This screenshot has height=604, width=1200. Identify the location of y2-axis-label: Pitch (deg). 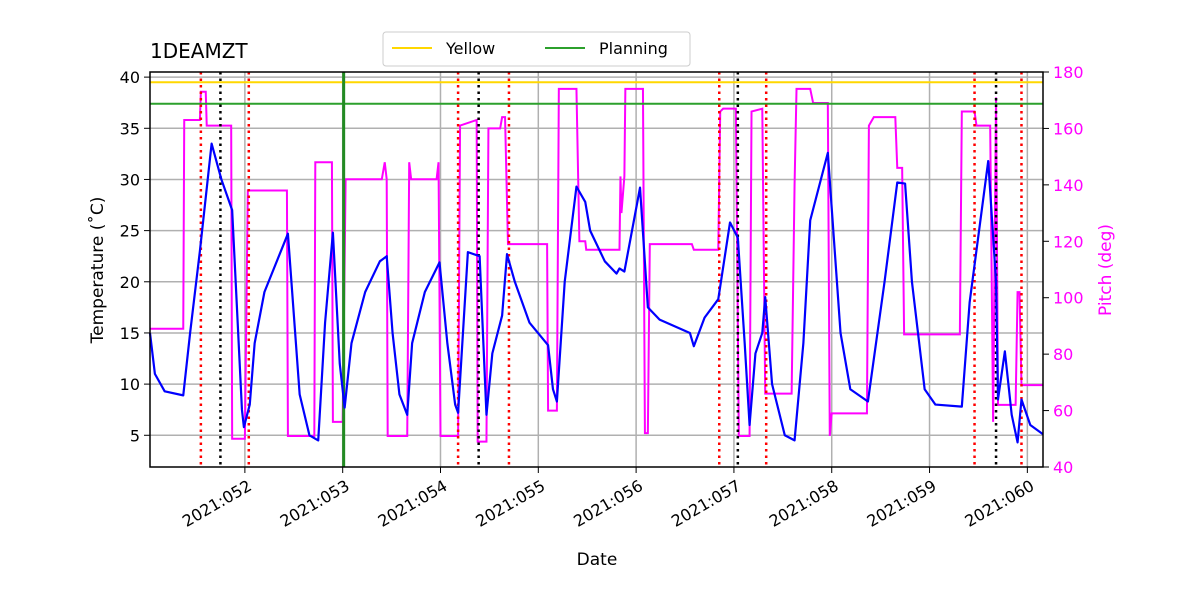
(1106, 270).